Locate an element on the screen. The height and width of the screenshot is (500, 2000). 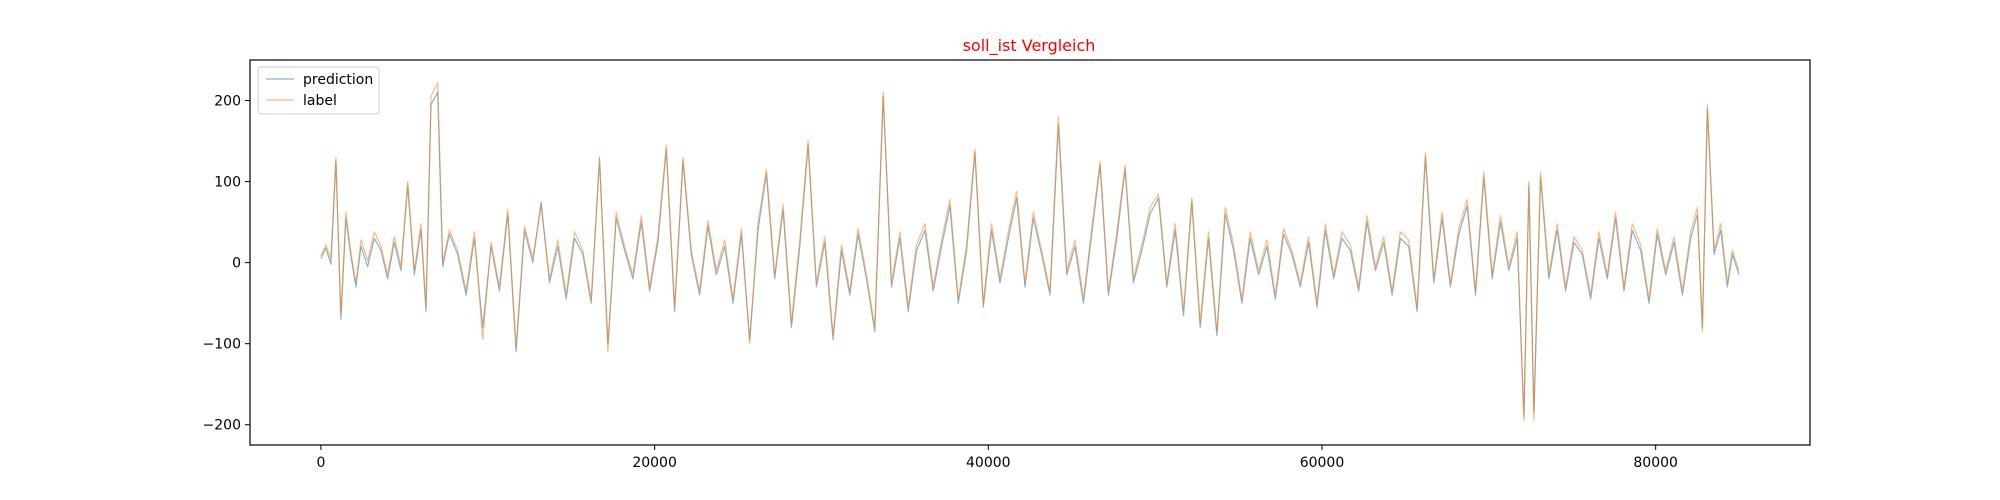
x-tick-label: 0 is located at coordinates (320, 463).